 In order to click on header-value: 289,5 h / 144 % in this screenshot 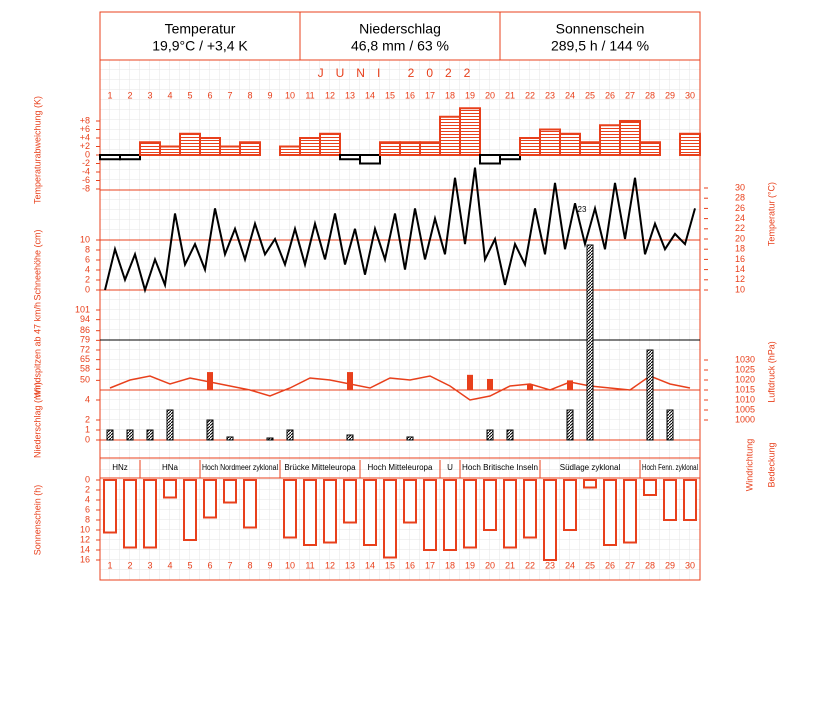, I will do `click(600, 46)`.